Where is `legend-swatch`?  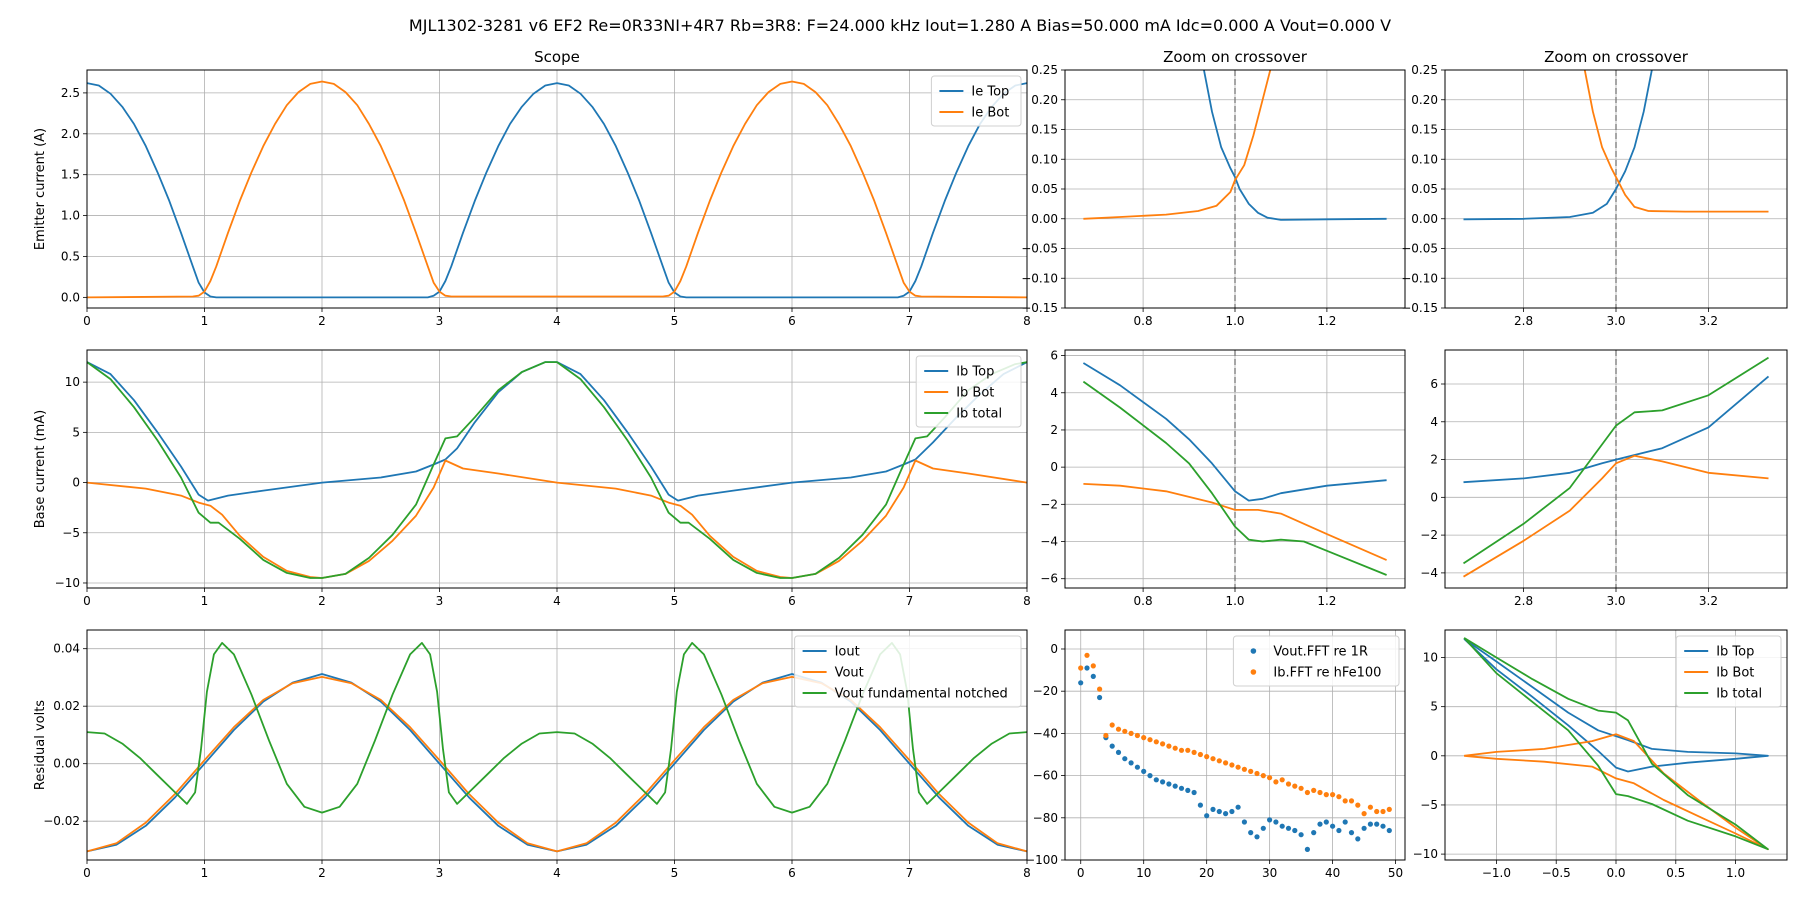 legend-swatch is located at coordinates (1253, 651).